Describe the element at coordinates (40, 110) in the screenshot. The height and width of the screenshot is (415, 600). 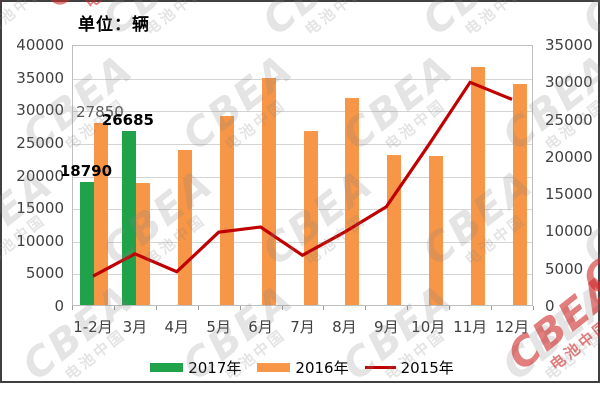
I see `left-axis-tick-label: 30000` at that location.